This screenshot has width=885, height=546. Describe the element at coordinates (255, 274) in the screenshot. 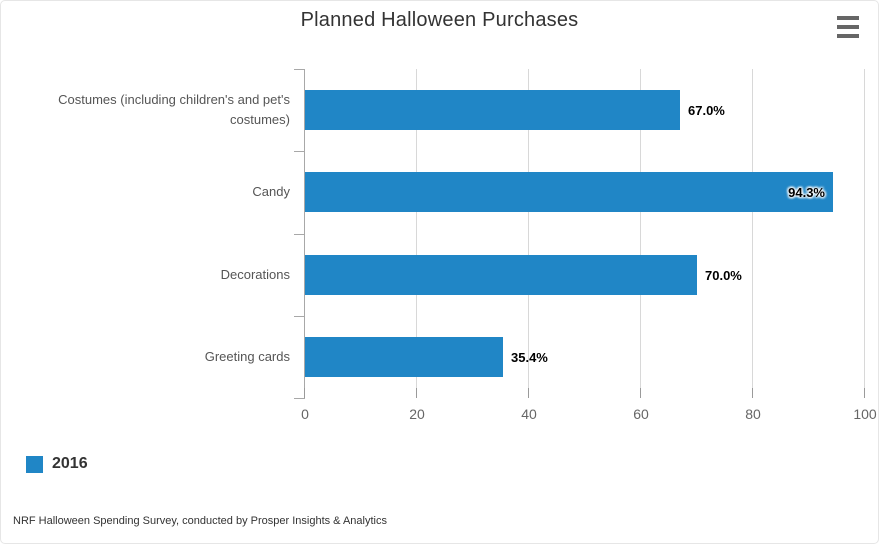

I see `category-label: Decorations` at that location.